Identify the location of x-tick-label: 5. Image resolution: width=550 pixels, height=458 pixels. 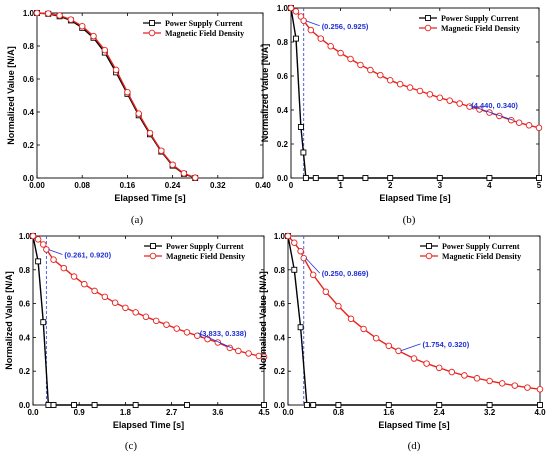
(539, 185).